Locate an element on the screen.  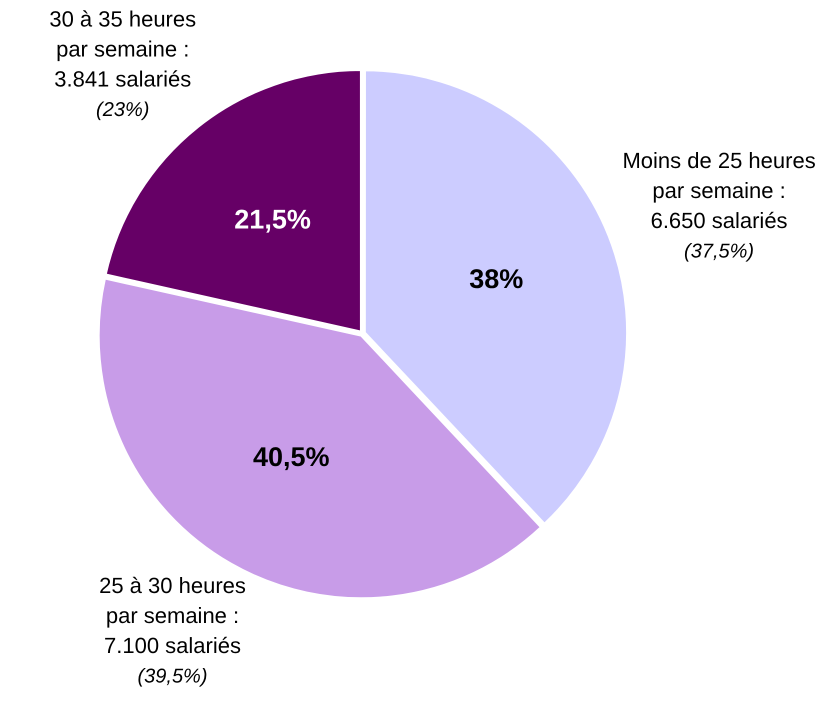
slice-label: Moins de 25 heures par semaine : 6.650 salariés is located at coordinates (719, 191).